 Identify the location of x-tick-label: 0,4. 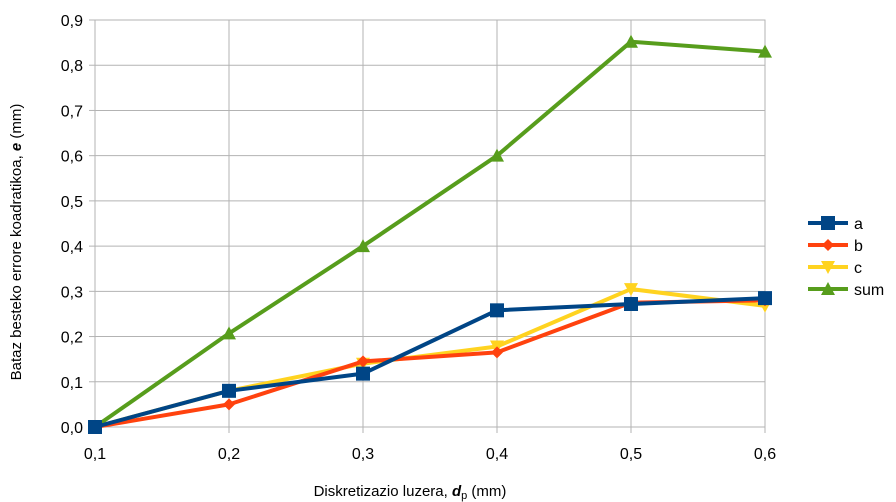
(497, 454).